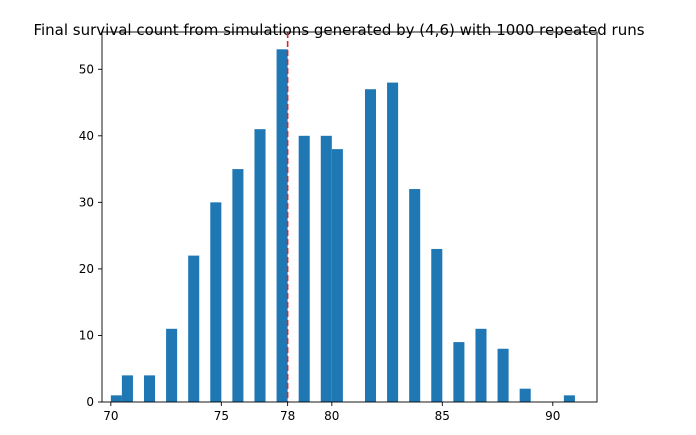 The image size is (696, 435). I want to click on x-tick-label: 70, so click(110, 416).